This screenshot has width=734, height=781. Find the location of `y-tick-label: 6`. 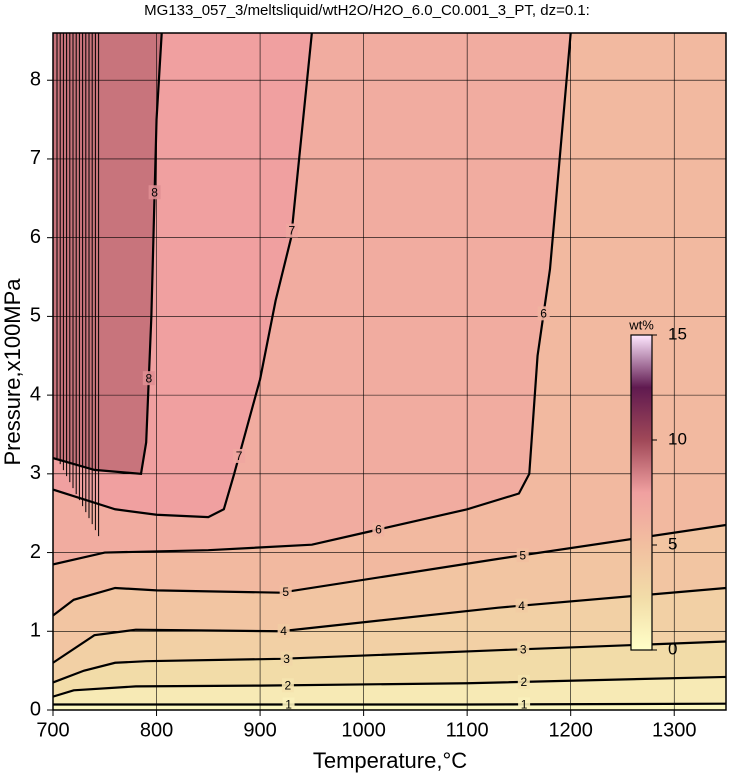

y-tick-label: 6 is located at coordinates (35, 237).